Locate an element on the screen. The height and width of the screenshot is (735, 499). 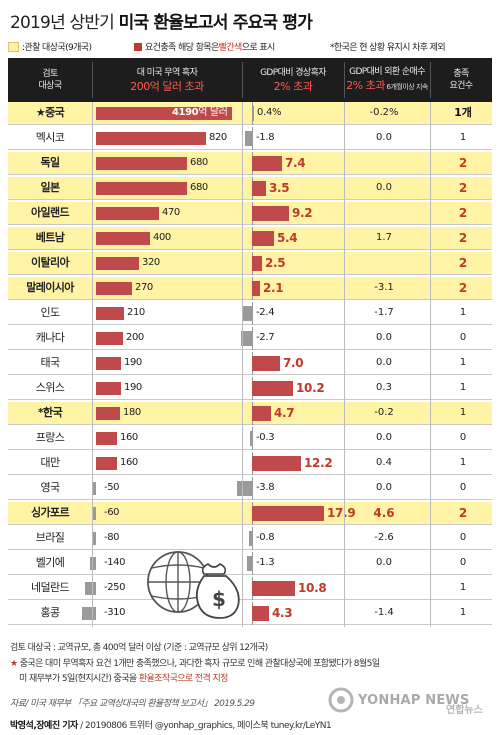
current-value: 3.5 is located at coordinates (279, 188).